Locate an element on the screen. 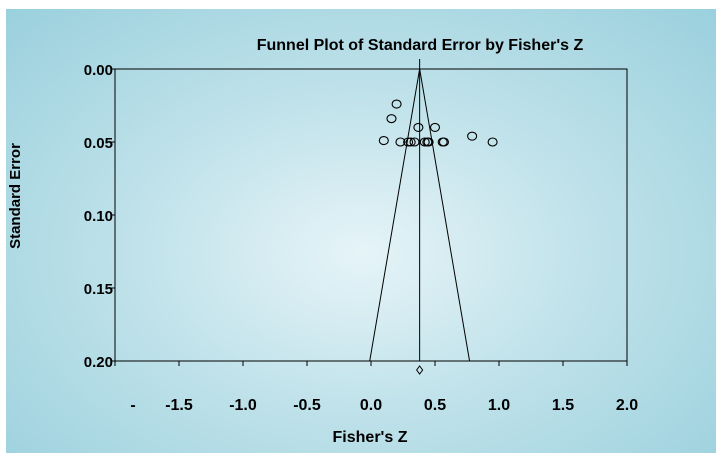  funnel-right-line is located at coordinates (445, 215).